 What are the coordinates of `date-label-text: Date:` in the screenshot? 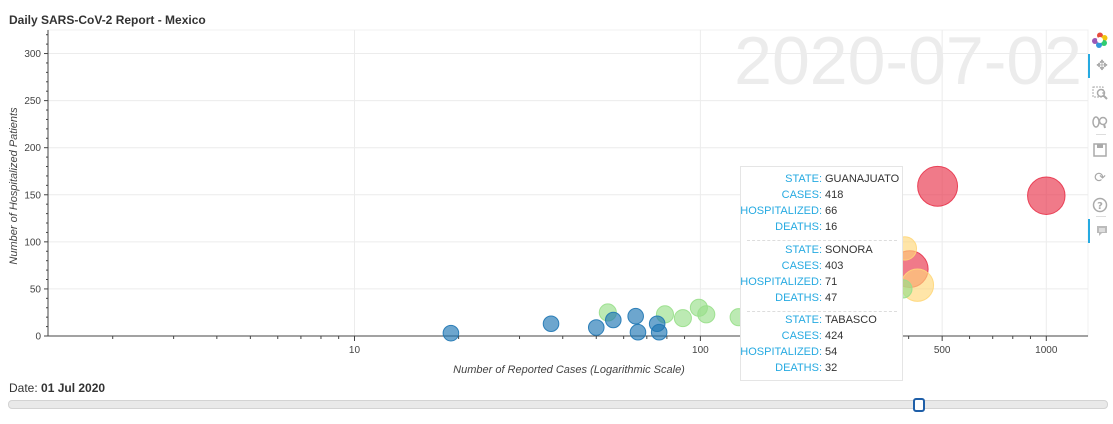 It's located at (23, 388).